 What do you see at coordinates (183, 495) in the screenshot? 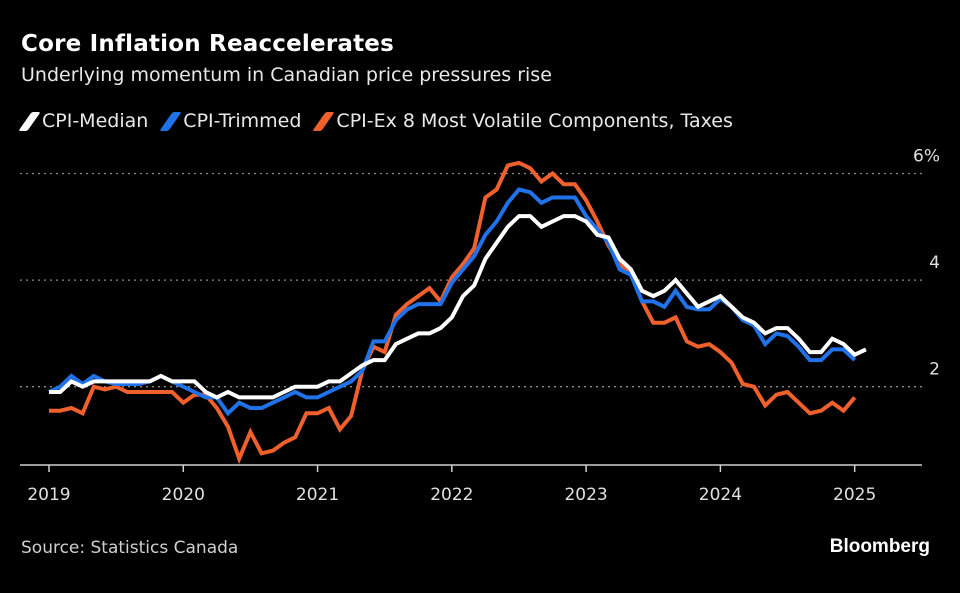
I see `x-tick-label: 2020` at bounding box center [183, 495].